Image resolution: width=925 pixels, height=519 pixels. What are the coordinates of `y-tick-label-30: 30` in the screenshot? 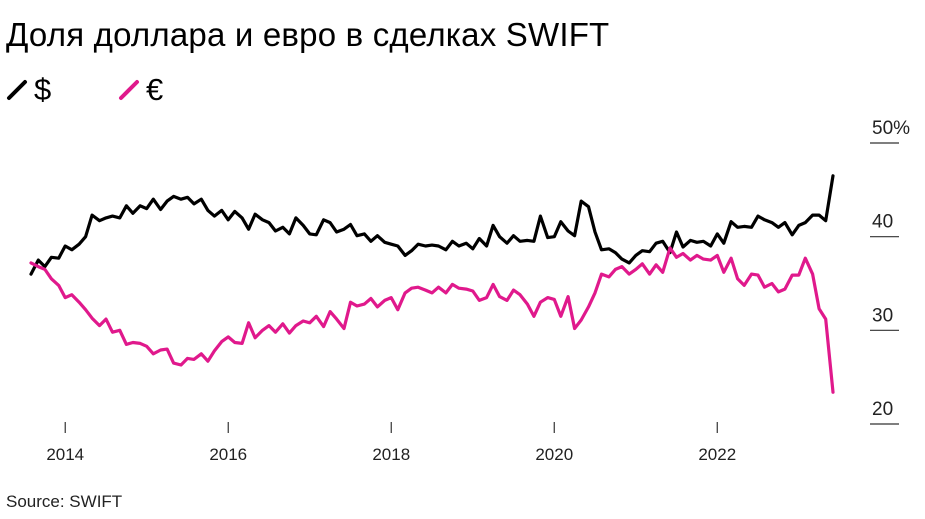 It's located at (882, 315).